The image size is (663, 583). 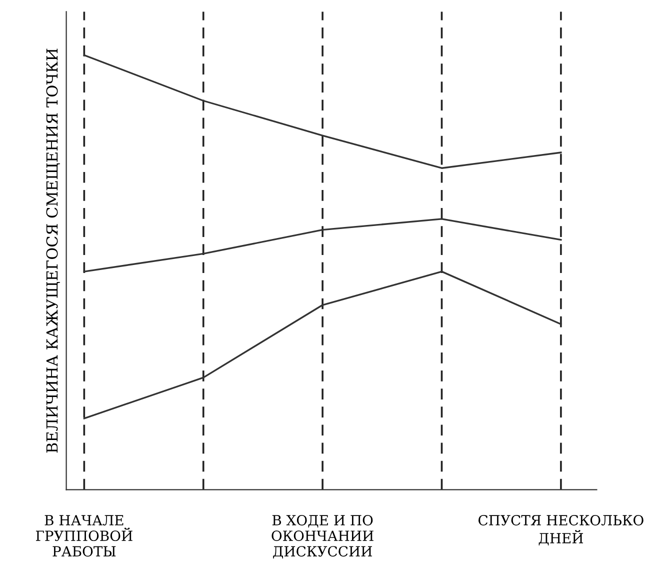 What do you see at coordinates (323, 536) in the screenshot?
I see `x-tick-label: В ХОДЕ И ПО ОКОНЧАНИИ ДИСКУССИИ` at bounding box center [323, 536].